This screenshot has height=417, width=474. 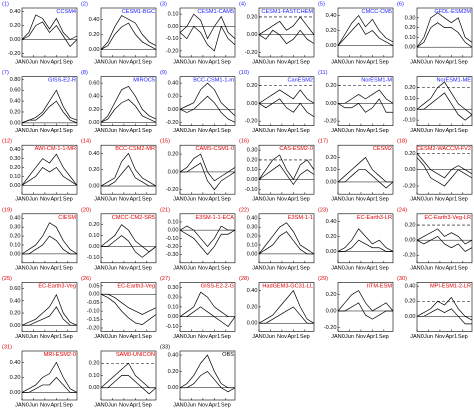 What do you see at coordinates (400, 4) in the screenshot?
I see `panel-number: (6)` at bounding box center [400, 4].